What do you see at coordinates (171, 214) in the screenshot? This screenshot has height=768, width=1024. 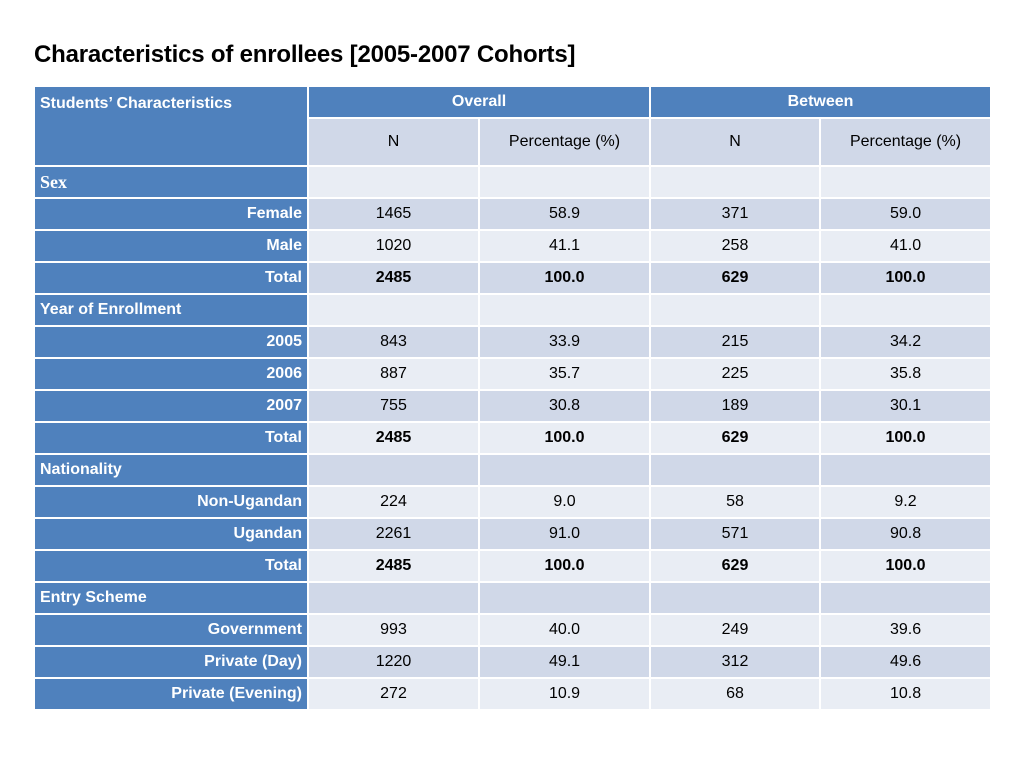 I see `row-label: Female` at bounding box center [171, 214].